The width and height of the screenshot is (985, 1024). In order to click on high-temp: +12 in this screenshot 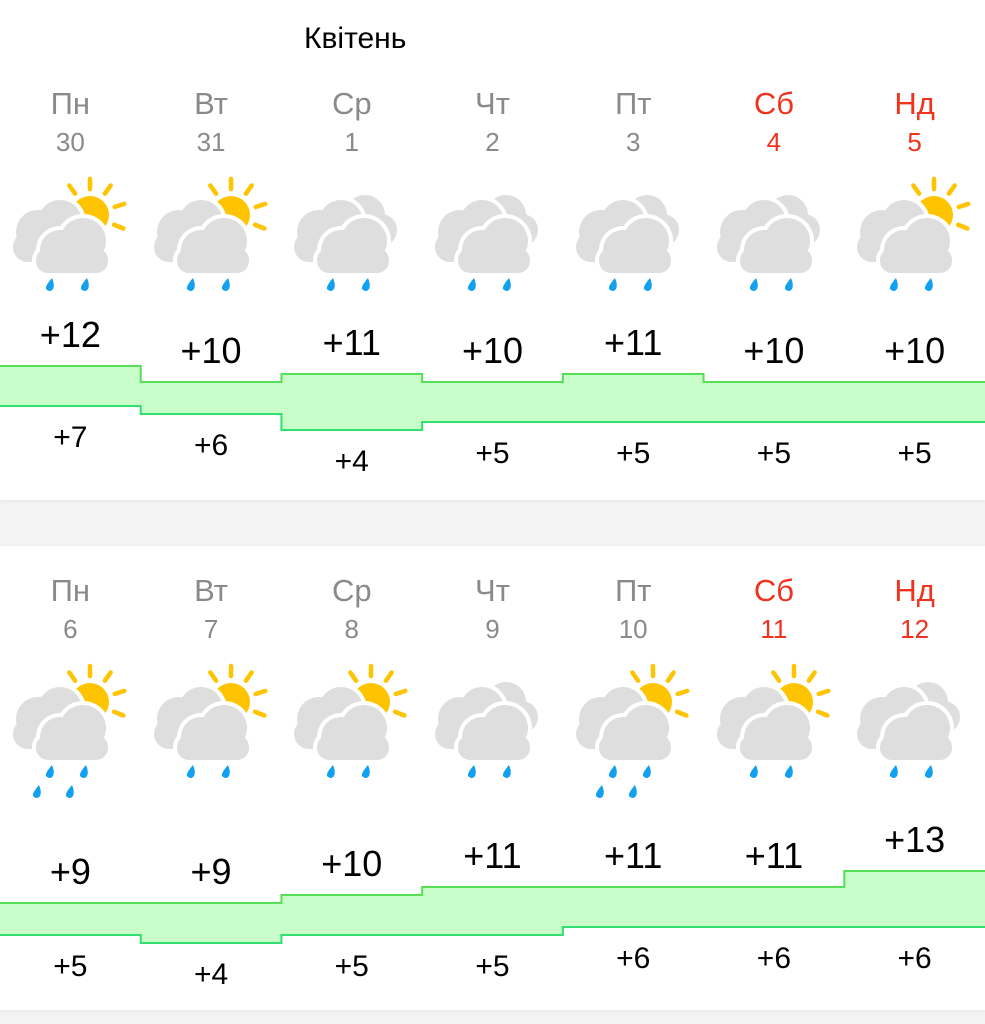, I will do `click(70, 334)`.